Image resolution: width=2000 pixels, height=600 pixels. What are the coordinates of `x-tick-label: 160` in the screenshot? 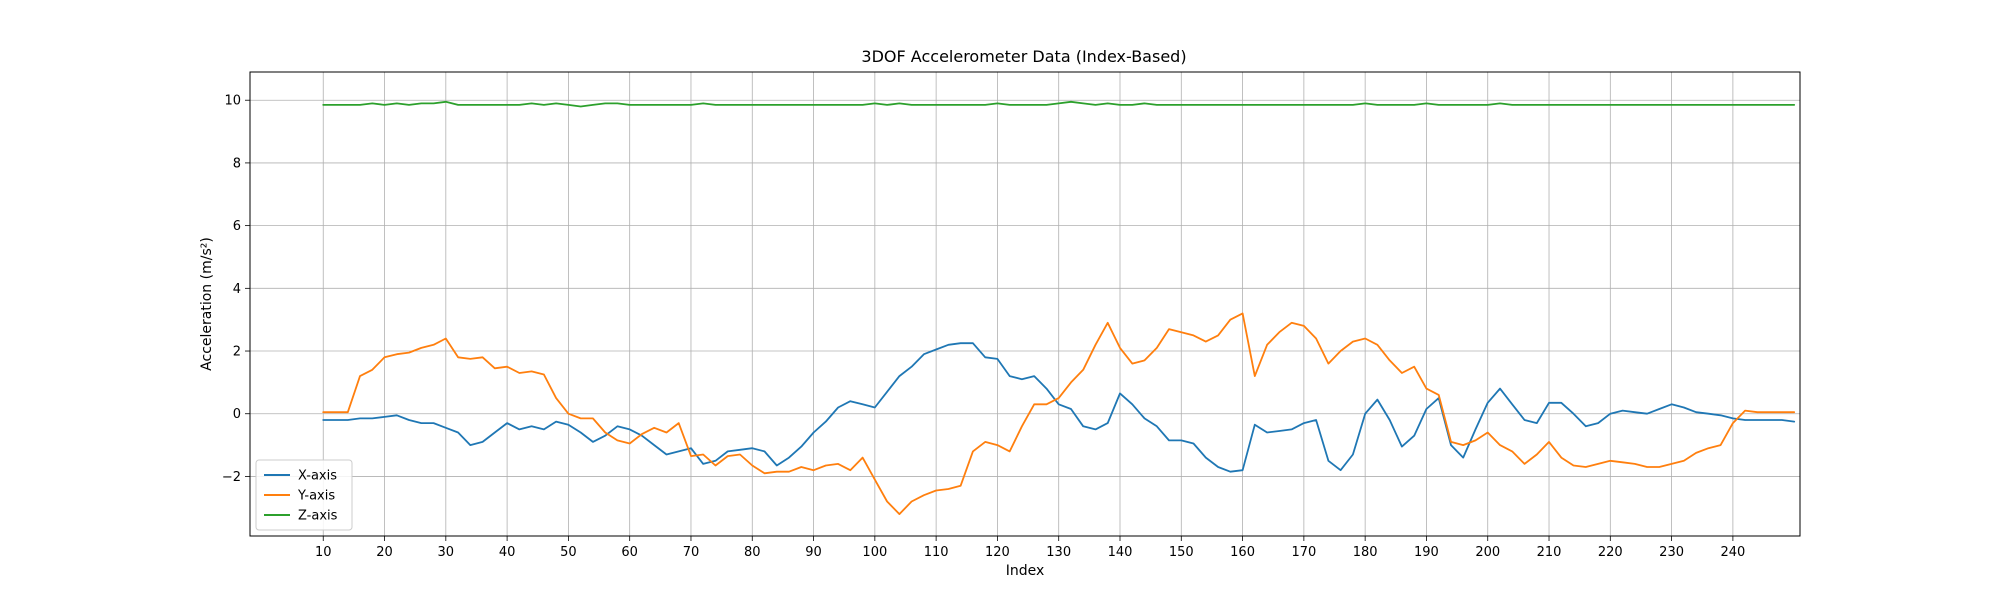 It's located at (1242, 552).